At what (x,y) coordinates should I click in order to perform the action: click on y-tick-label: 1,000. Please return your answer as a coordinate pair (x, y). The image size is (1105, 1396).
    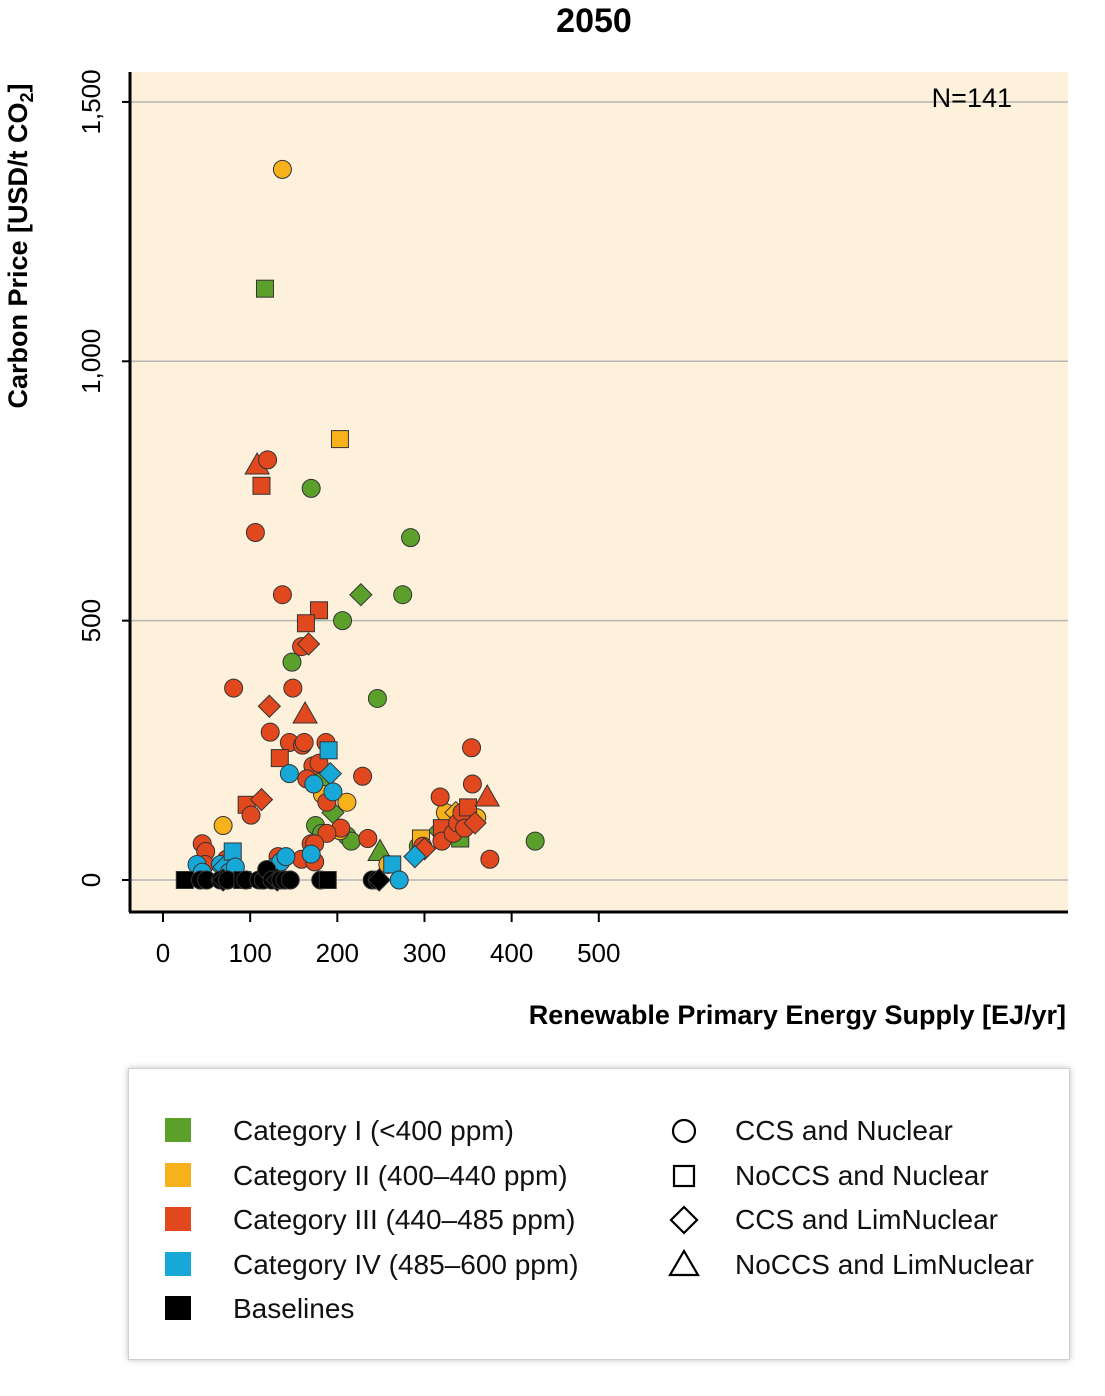
    Looking at the image, I should click on (91, 361).